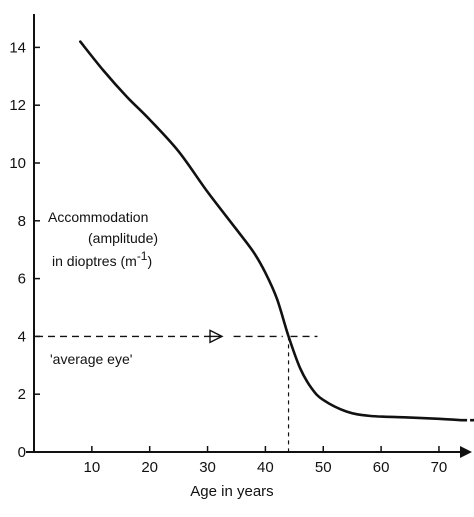  I want to click on x-axis-arrowhead, so click(466, 452).